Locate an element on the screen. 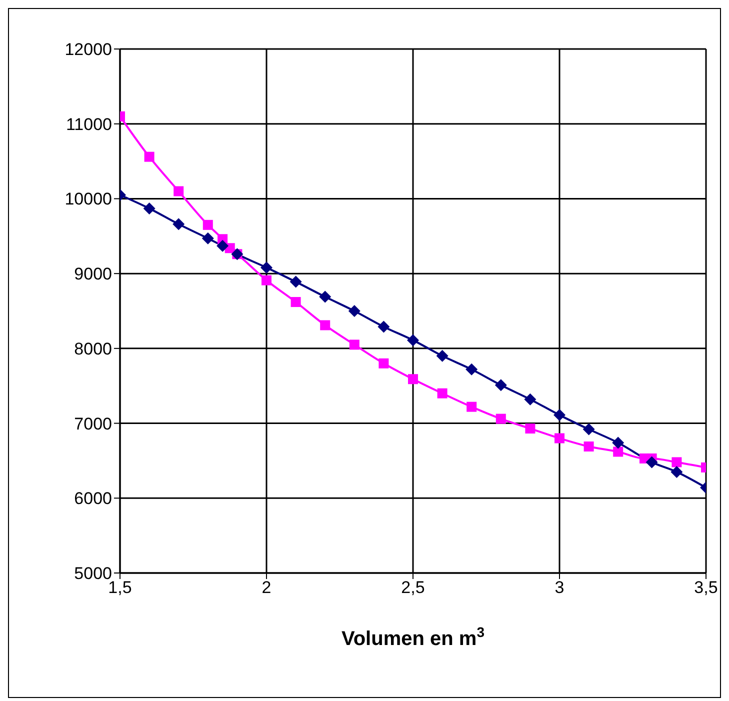 The image size is (729, 701). x-tick-label: 3,5 is located at coordinates (706, 588).